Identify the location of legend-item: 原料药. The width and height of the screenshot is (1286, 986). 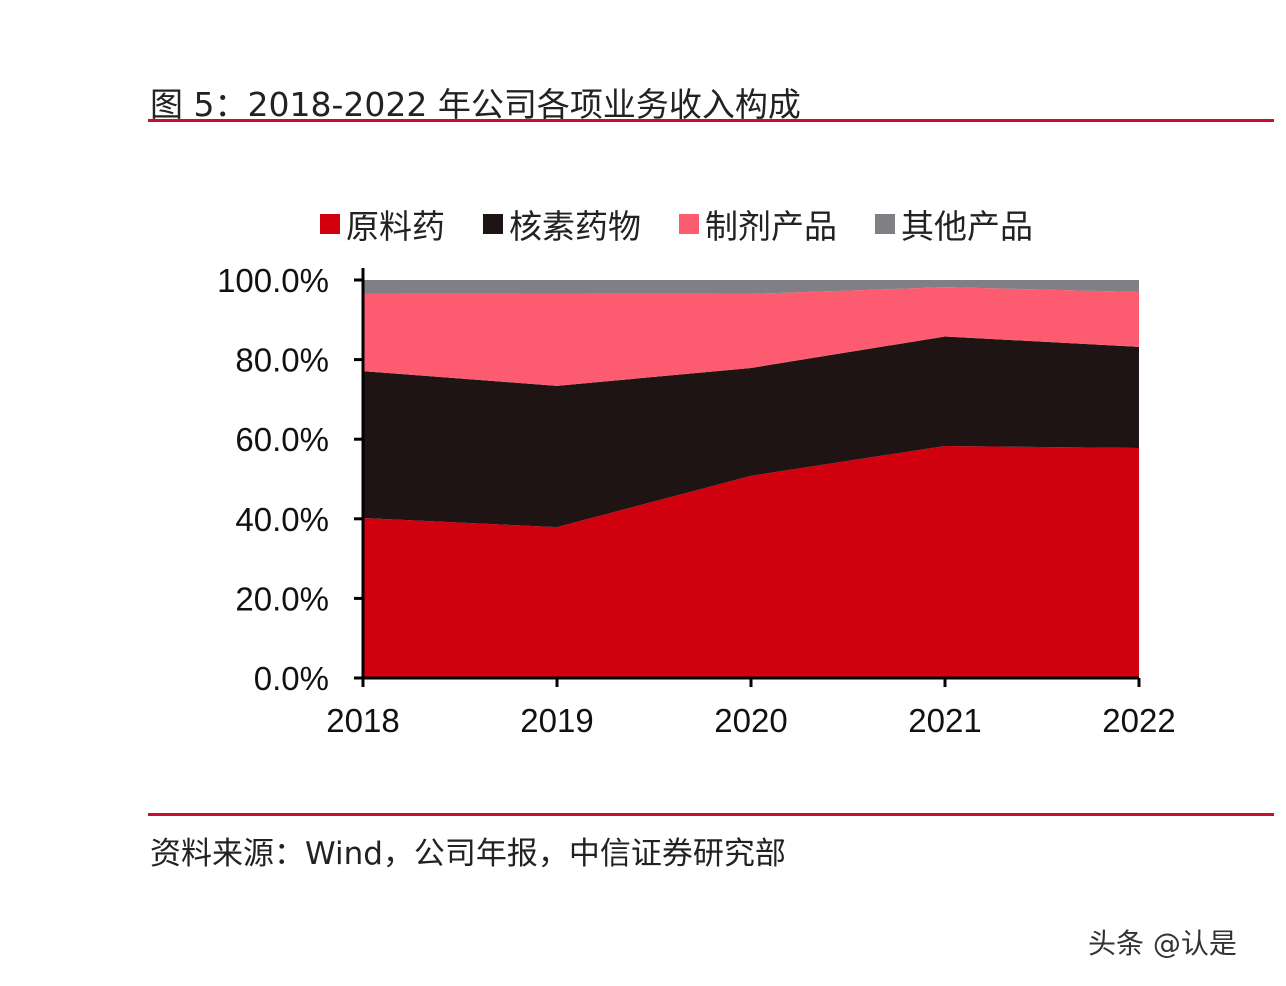
(382, 224).